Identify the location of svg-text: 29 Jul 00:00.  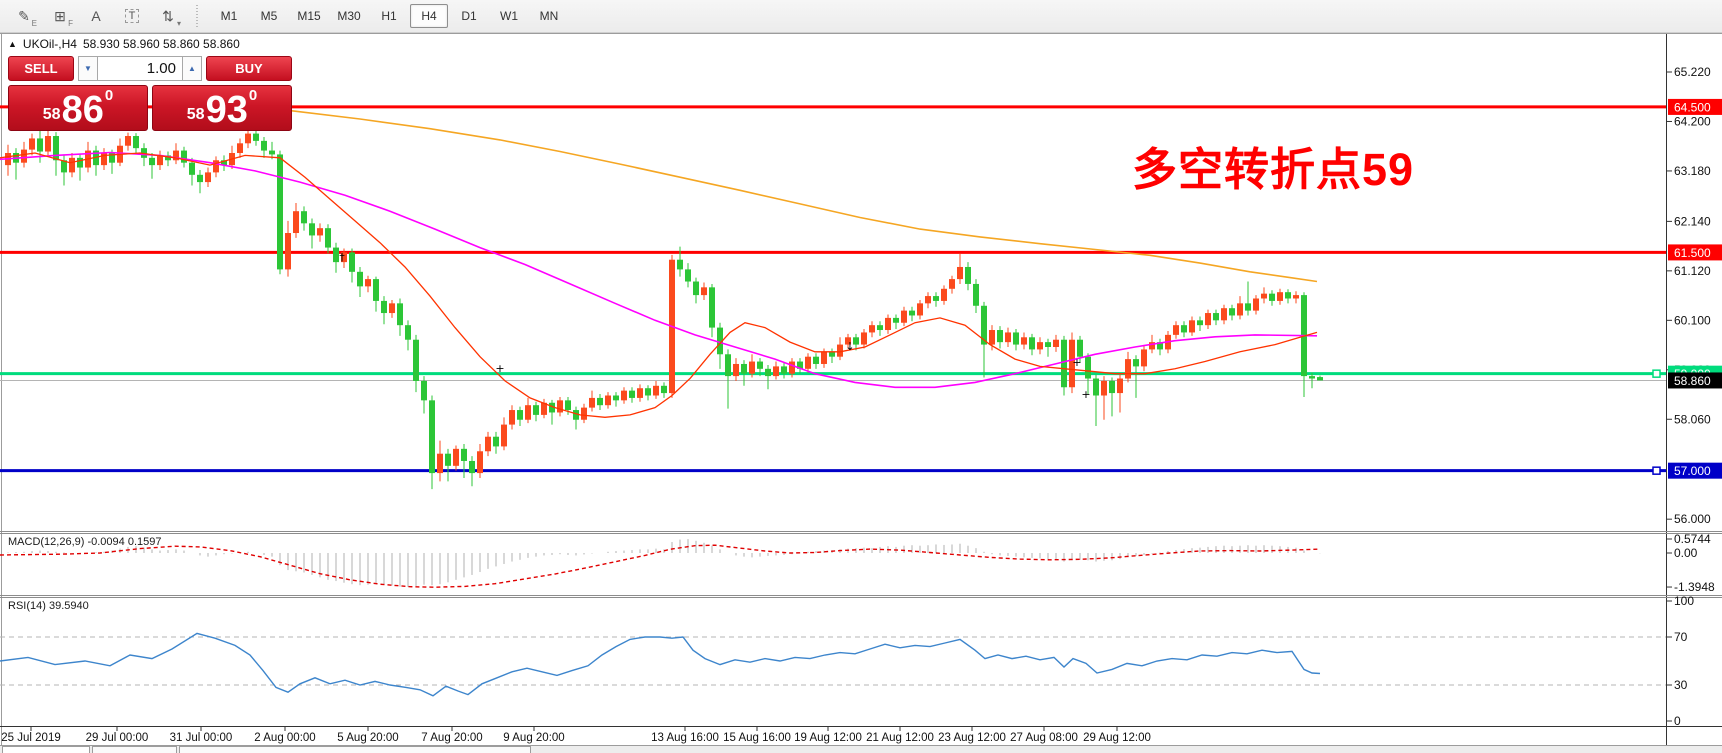
(117, 738).